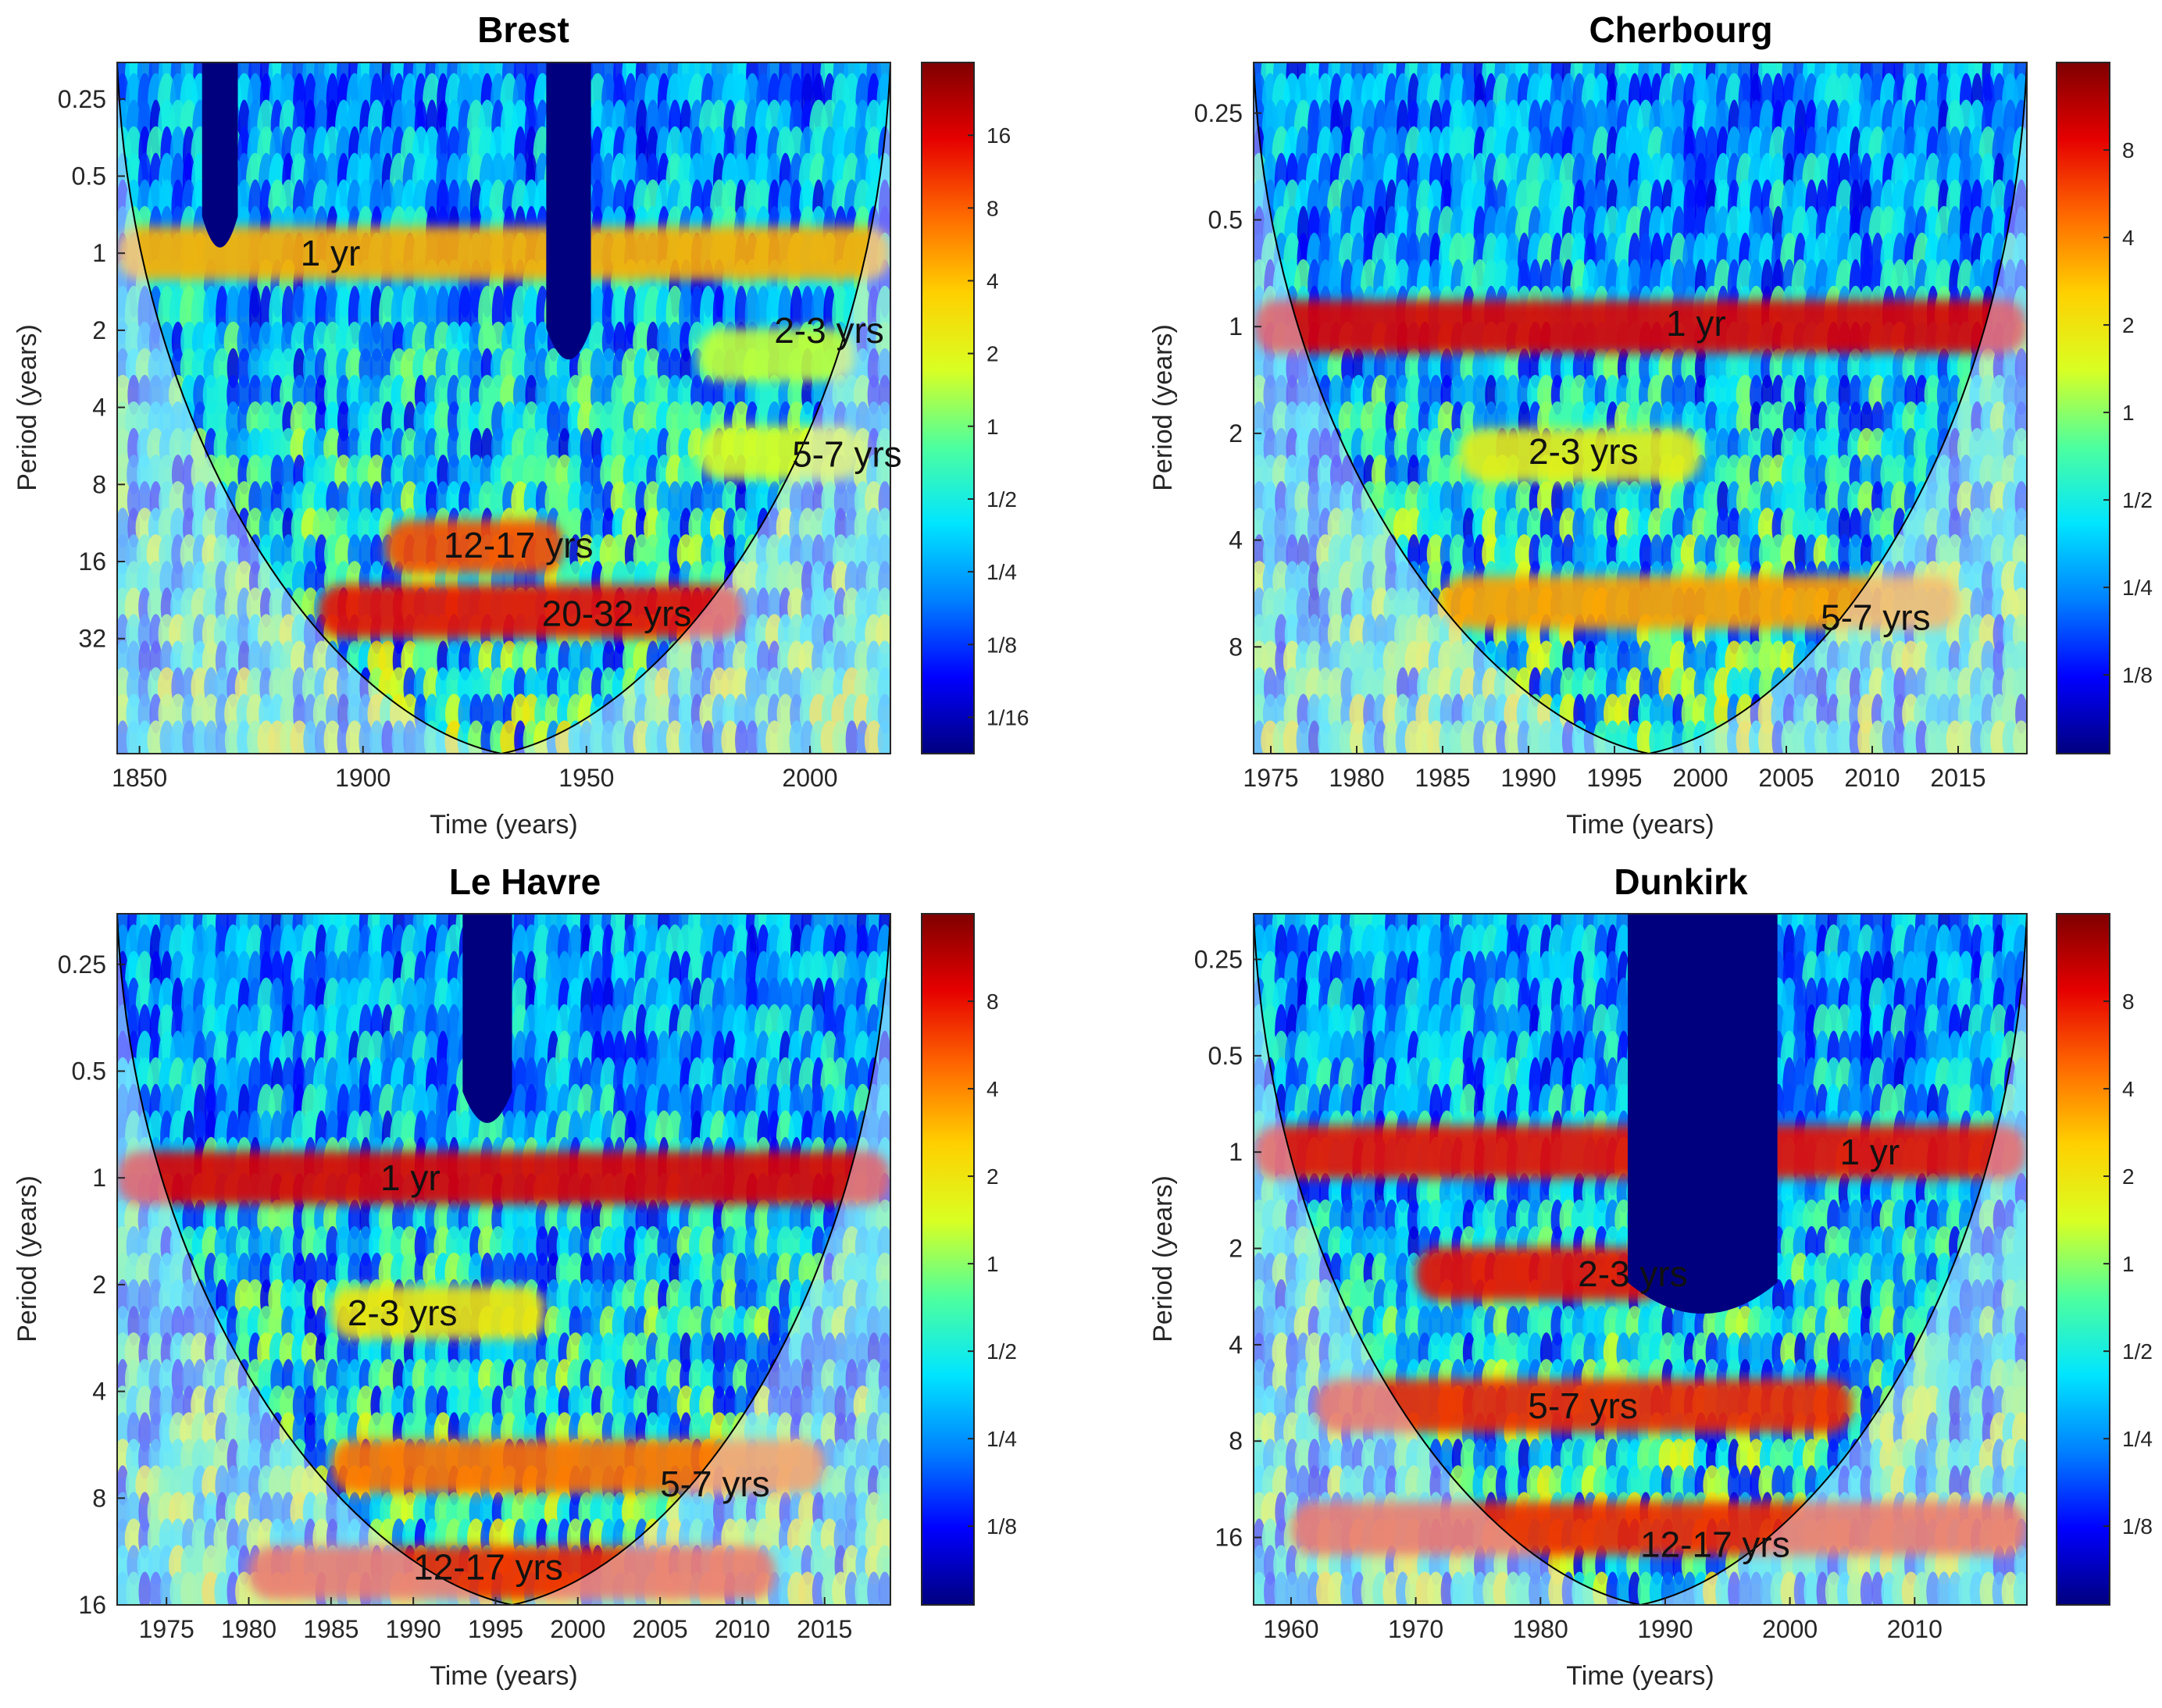 This screenshot has width=2162, height=1708. What do you see at coordinates (363, 778) in the screenshot?
I see `x-tick-label: 1900` at bounding box center [363, 778].